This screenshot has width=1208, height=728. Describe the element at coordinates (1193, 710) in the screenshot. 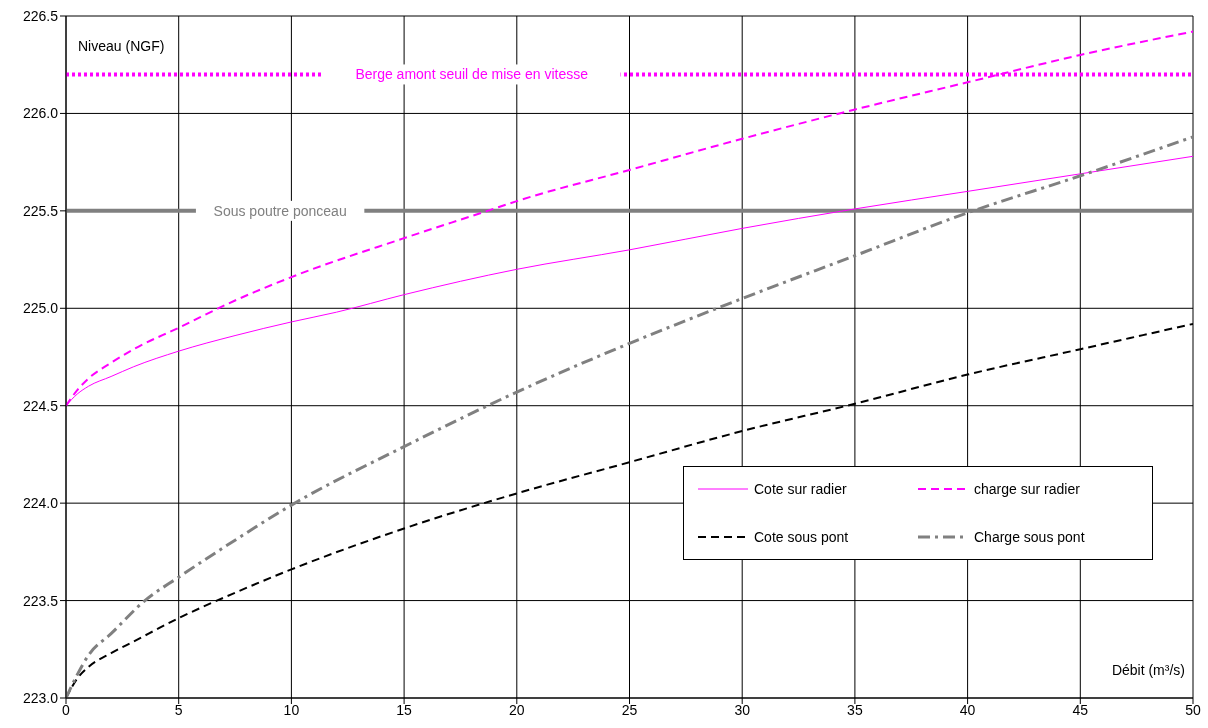

I see `x-tick-label: 50` at that location.